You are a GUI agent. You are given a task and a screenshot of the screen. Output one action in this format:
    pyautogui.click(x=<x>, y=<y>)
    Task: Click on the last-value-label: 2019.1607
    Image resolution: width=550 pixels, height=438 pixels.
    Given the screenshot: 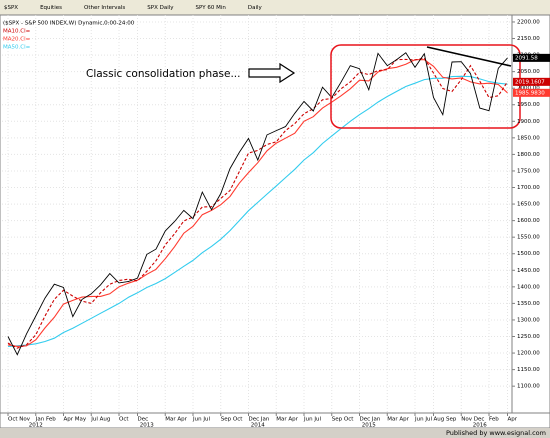 What is the action you would take?
    pyautogui.click(x=530, y=82)
    